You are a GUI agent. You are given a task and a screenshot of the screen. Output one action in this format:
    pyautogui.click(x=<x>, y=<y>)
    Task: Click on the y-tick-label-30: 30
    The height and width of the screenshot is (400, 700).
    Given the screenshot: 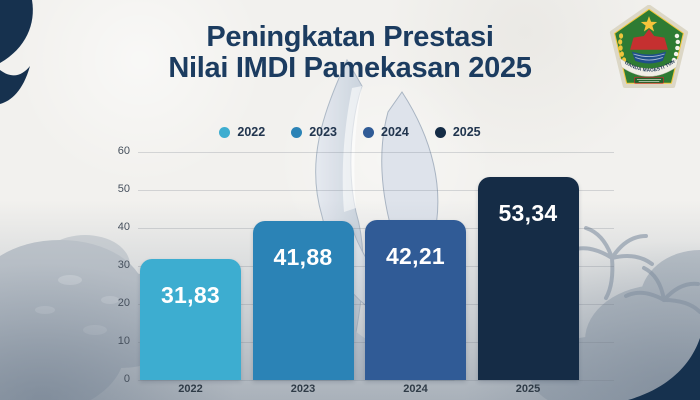 What is the action you would take?
    pyautogui.click(x=123, y=265)
    